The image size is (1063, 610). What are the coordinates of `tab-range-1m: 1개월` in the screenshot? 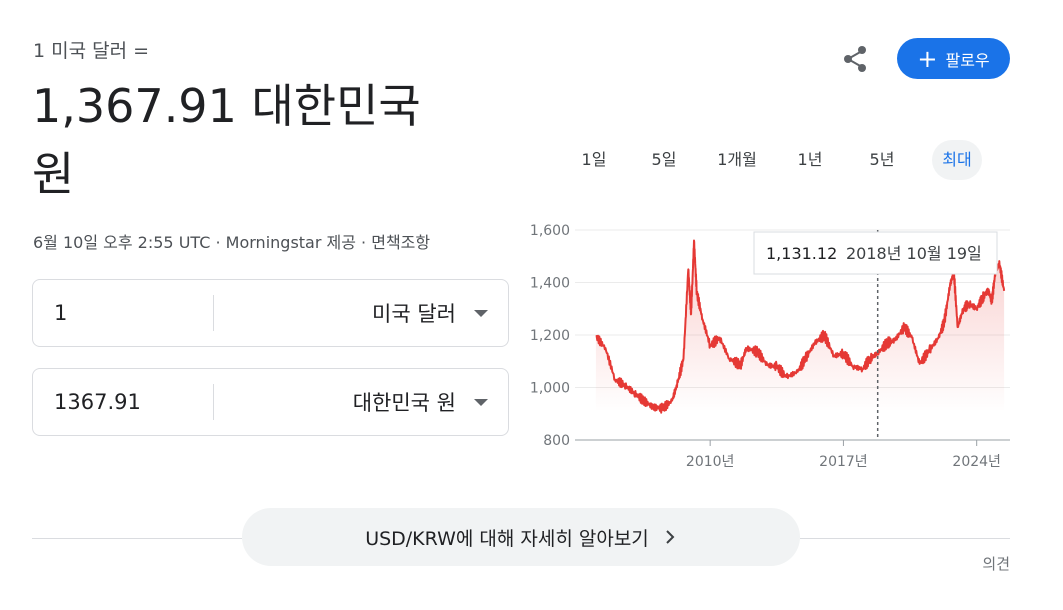 It's located at (737, 159).